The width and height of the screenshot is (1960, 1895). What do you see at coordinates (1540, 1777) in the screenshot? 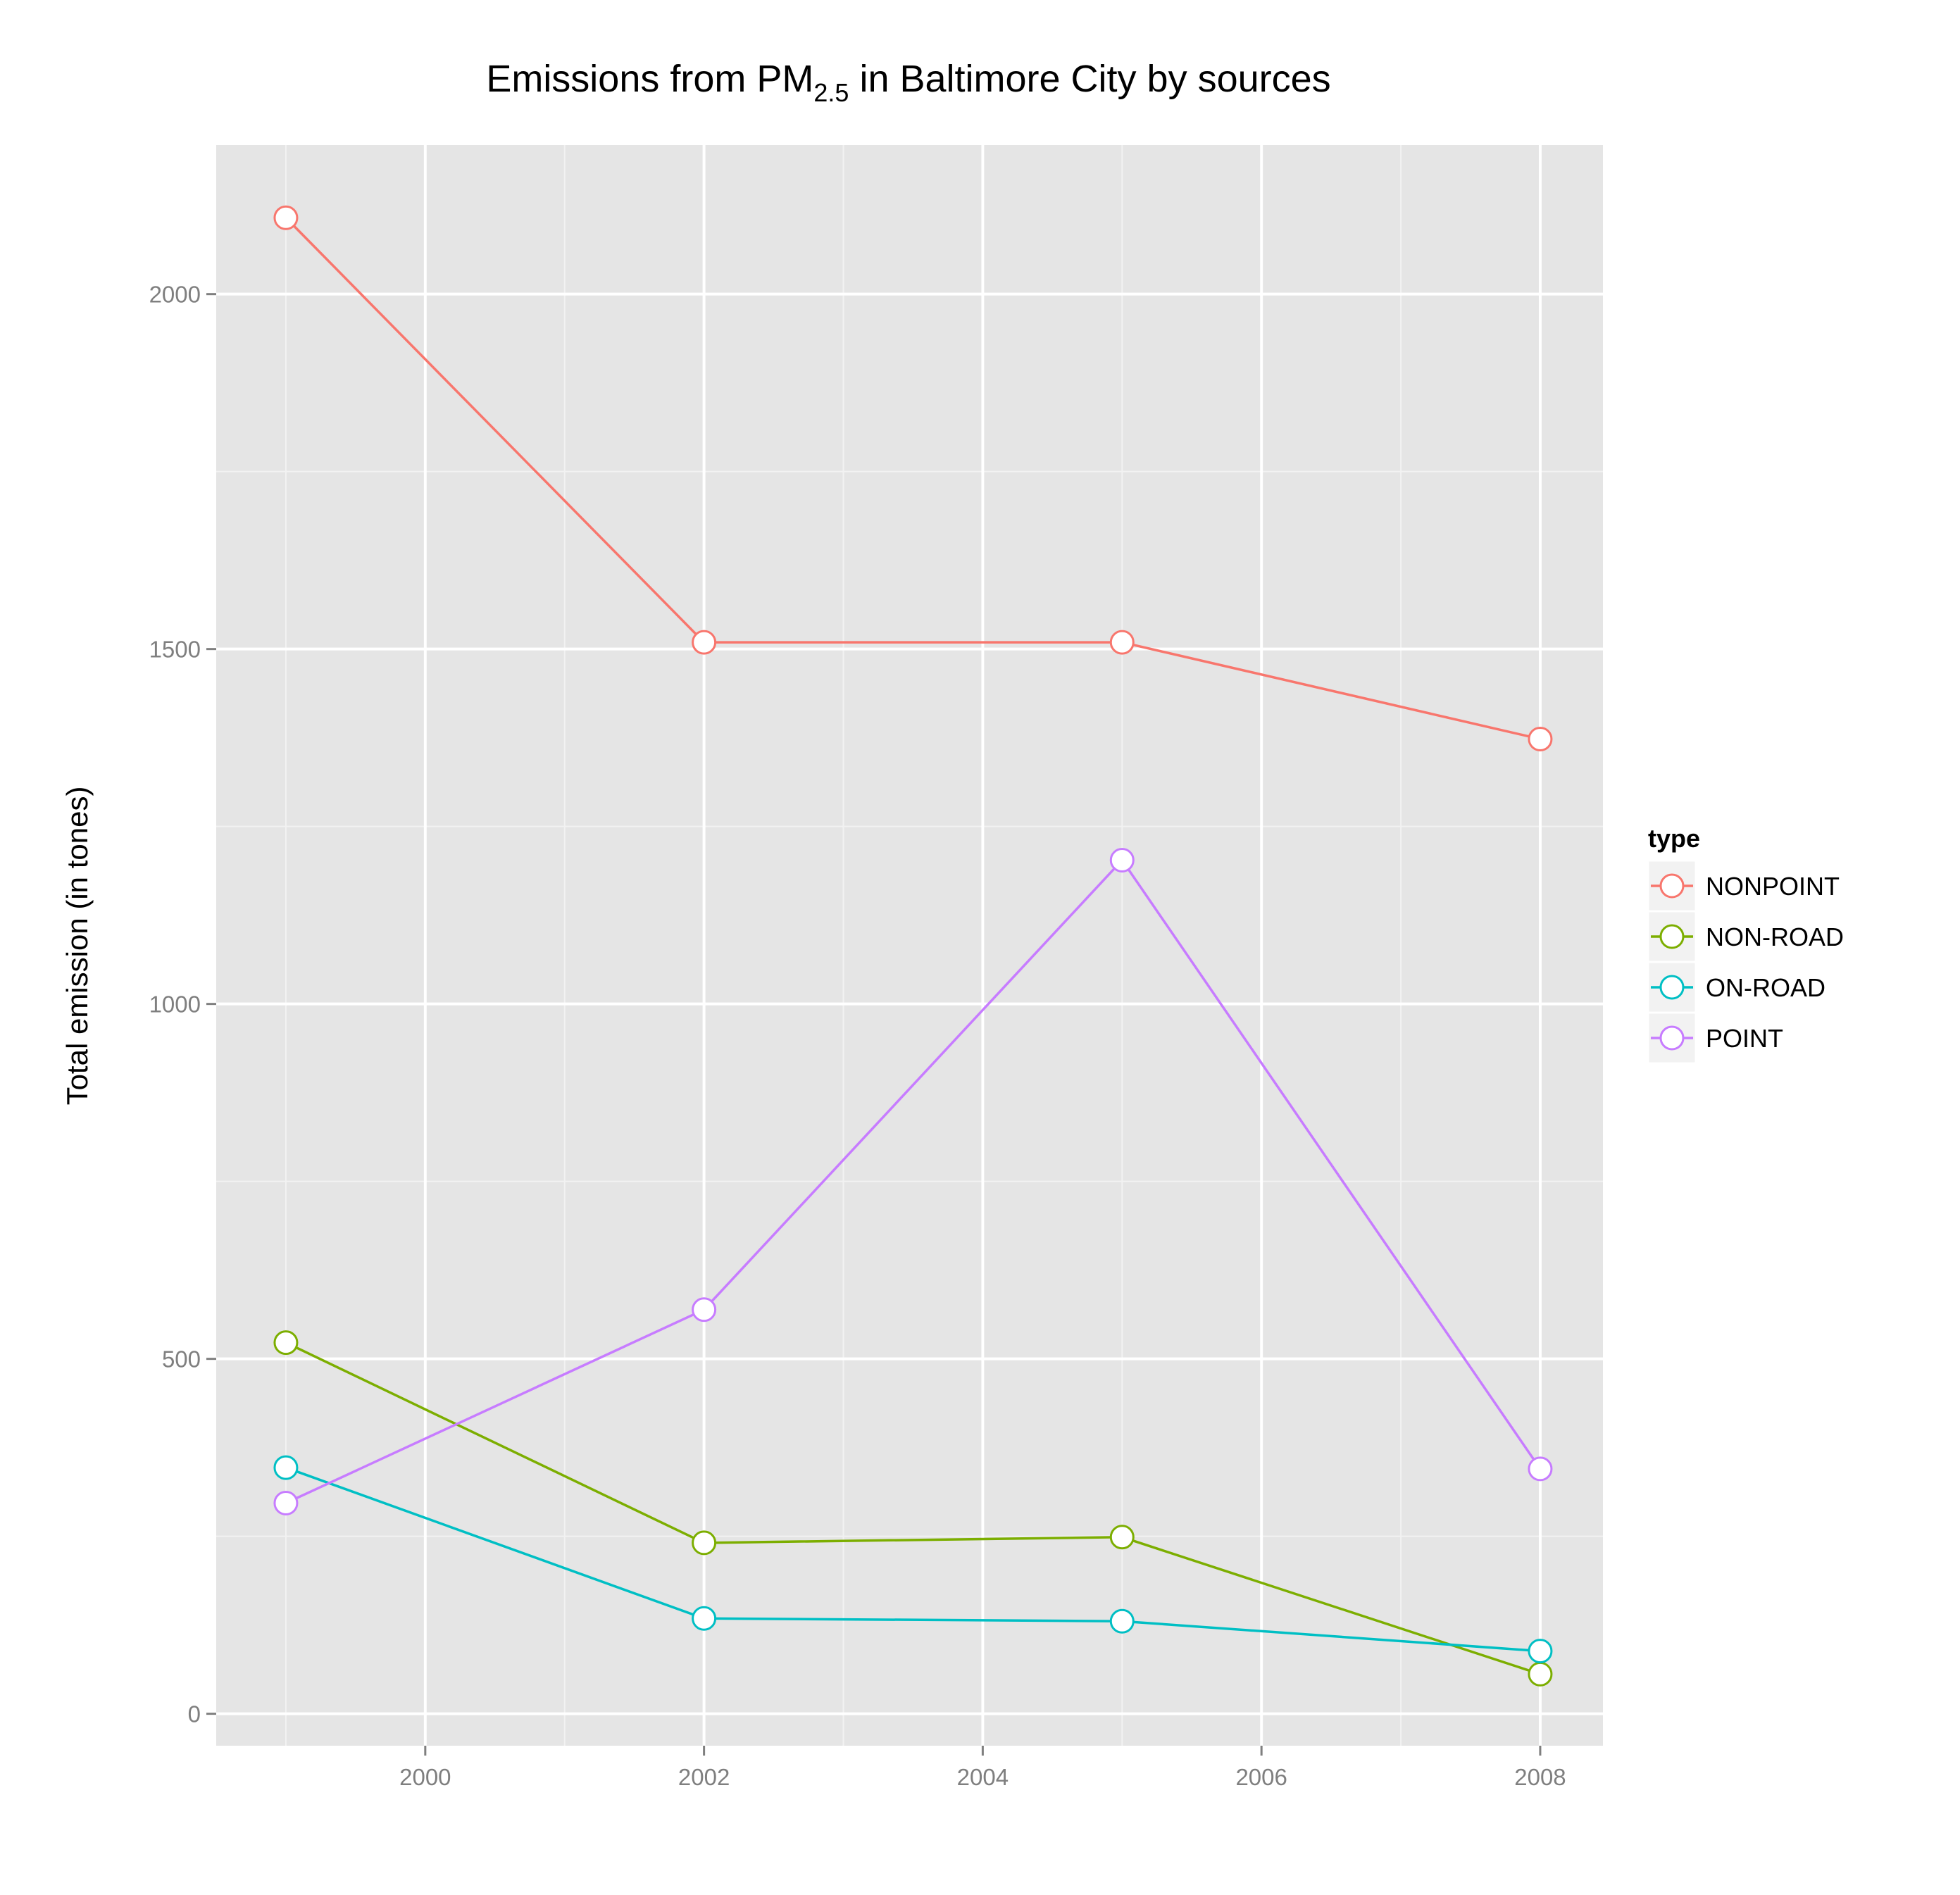
I see `x-tick-label: 2008` at bounding box center [1540, 1777].